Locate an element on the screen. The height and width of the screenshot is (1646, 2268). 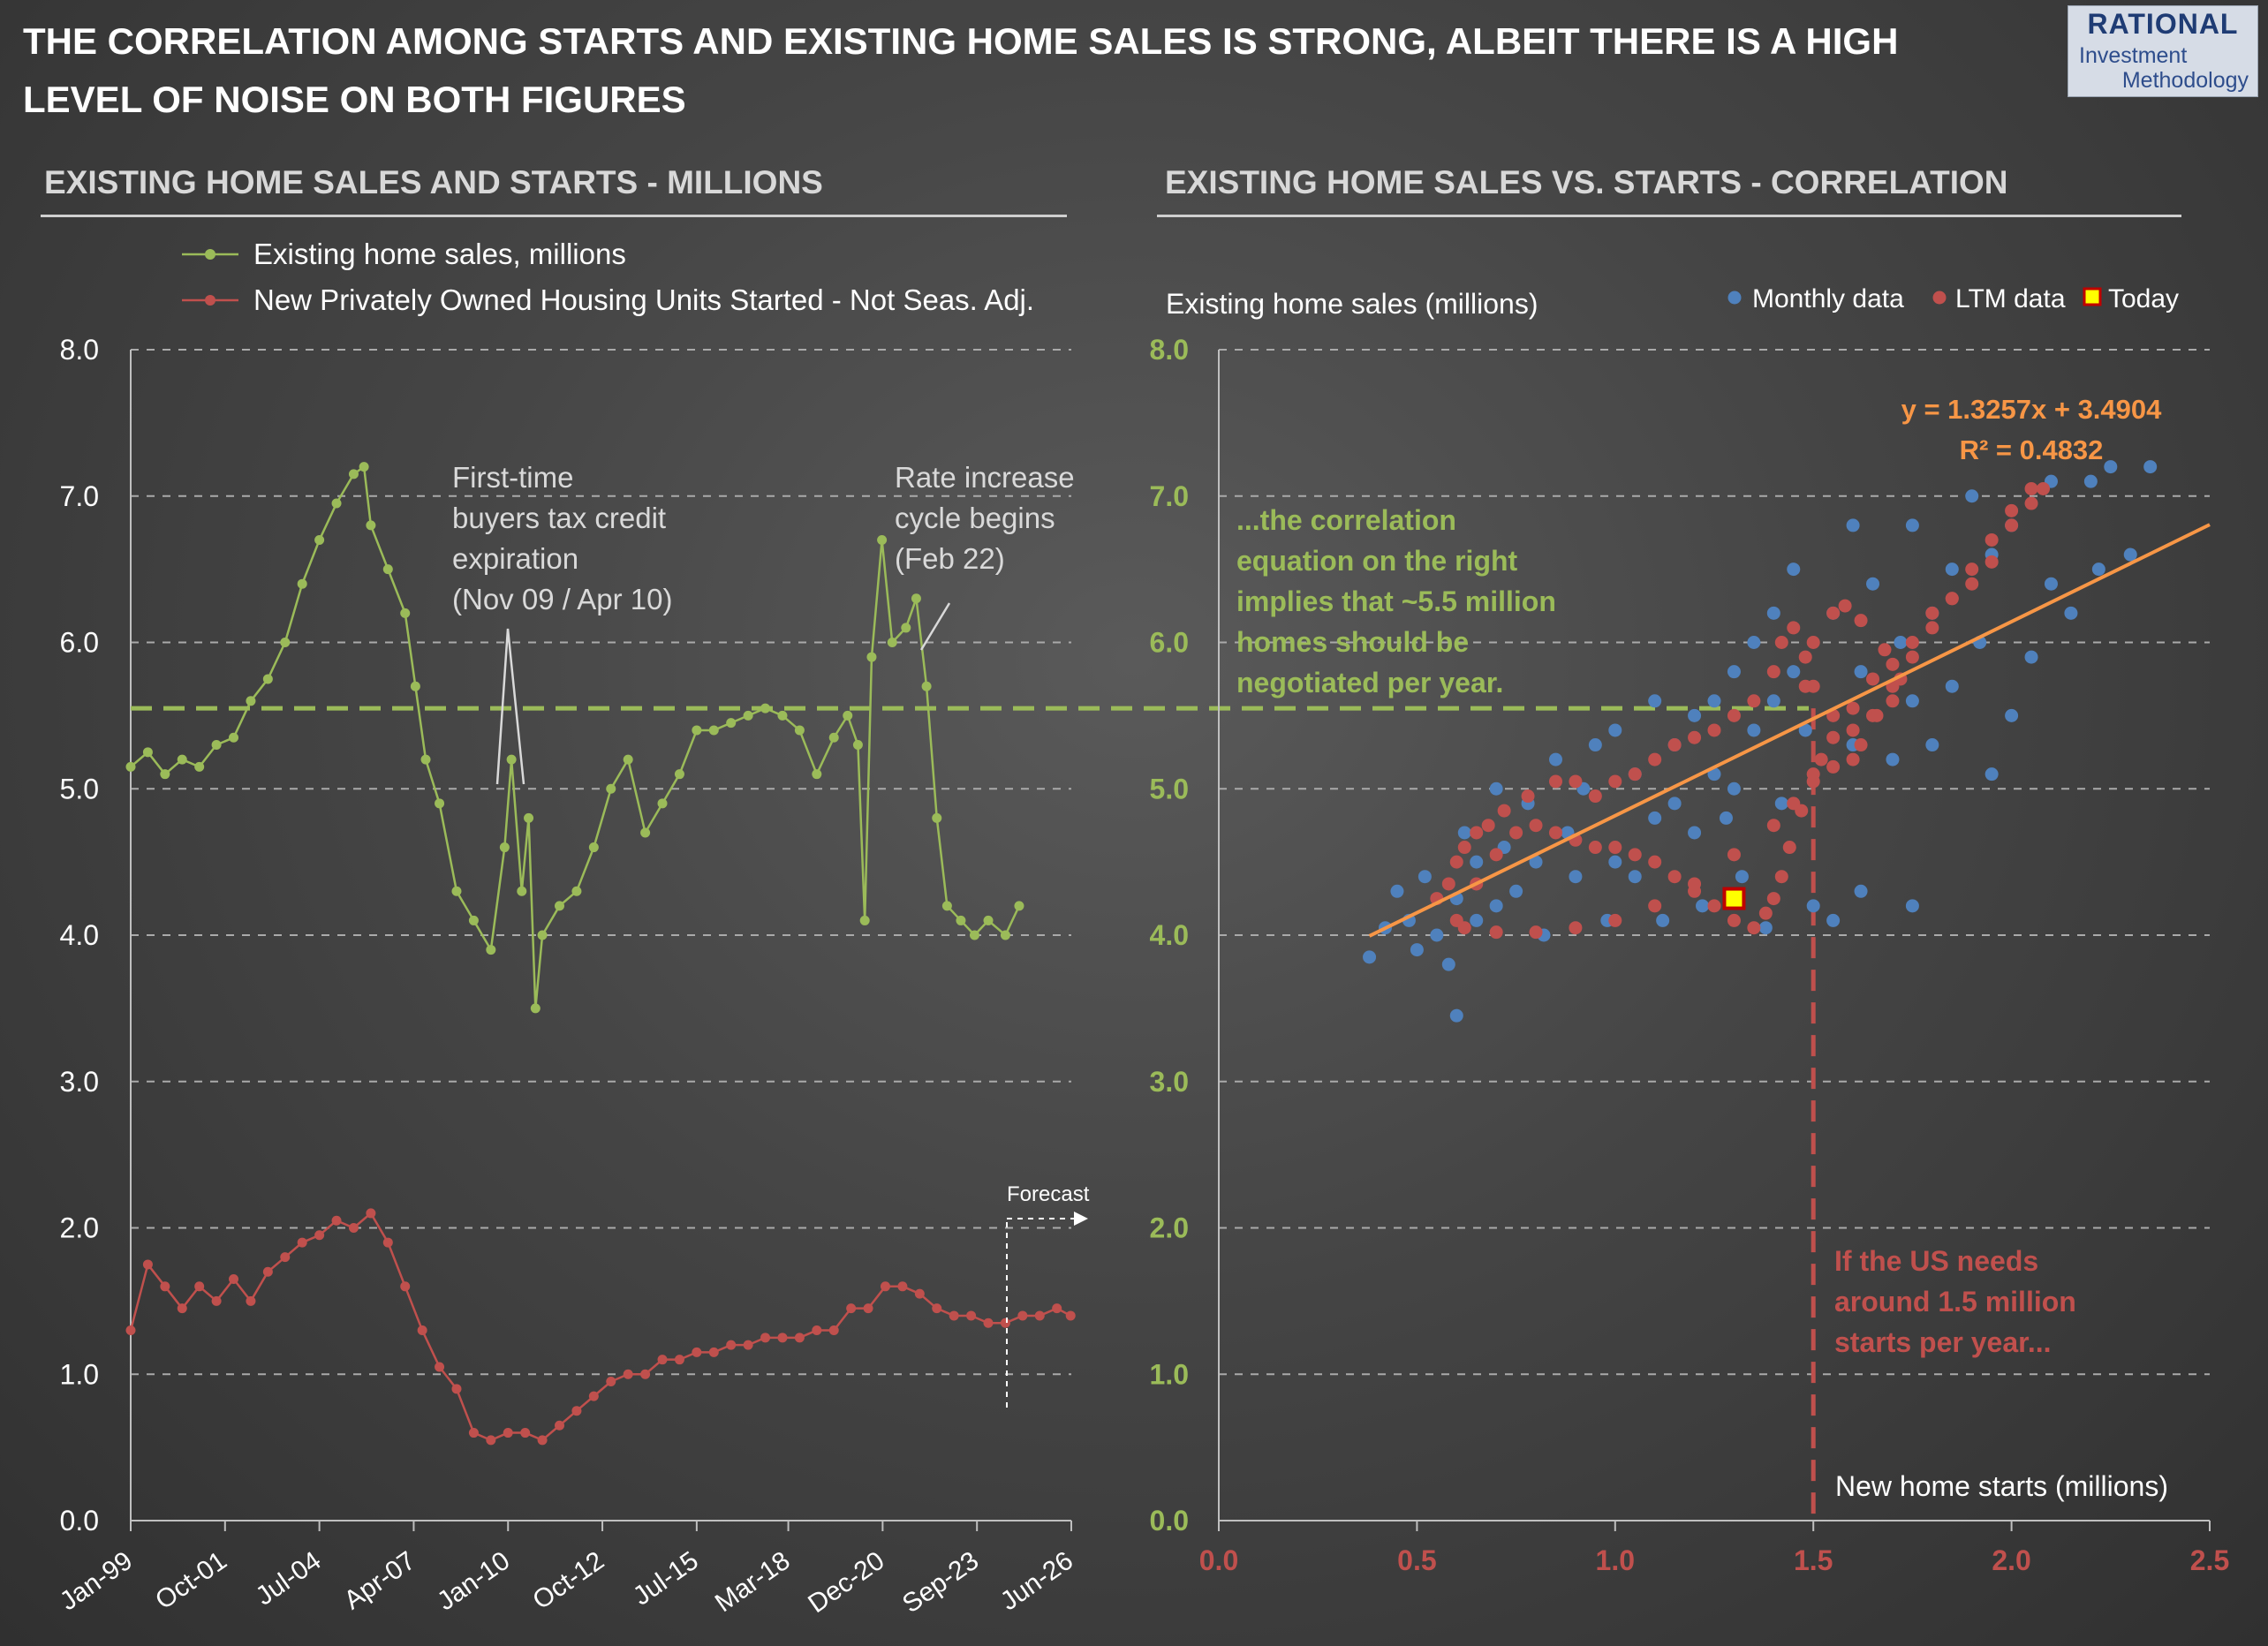
left-xtick-label: Sep-23 is located at coordinates (941, 1583).